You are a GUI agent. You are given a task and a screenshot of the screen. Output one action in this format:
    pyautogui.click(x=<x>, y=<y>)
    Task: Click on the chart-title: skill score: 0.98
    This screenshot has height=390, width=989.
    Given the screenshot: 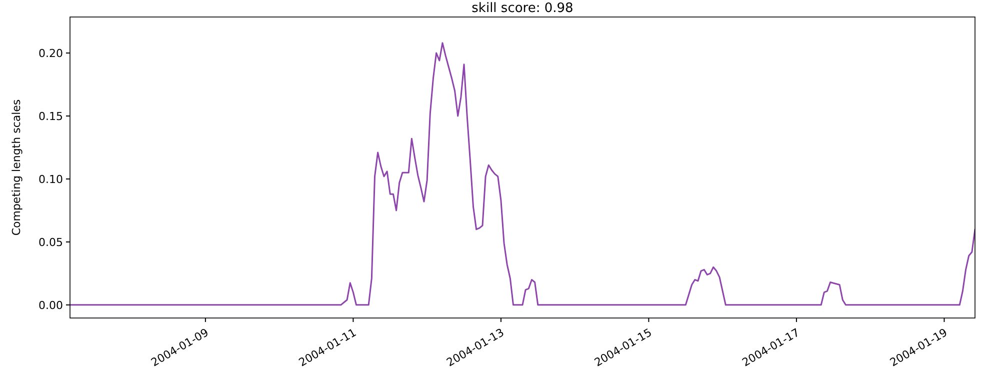 What is the action you would take?
    pyautogui.click(x=523, y=8)
    